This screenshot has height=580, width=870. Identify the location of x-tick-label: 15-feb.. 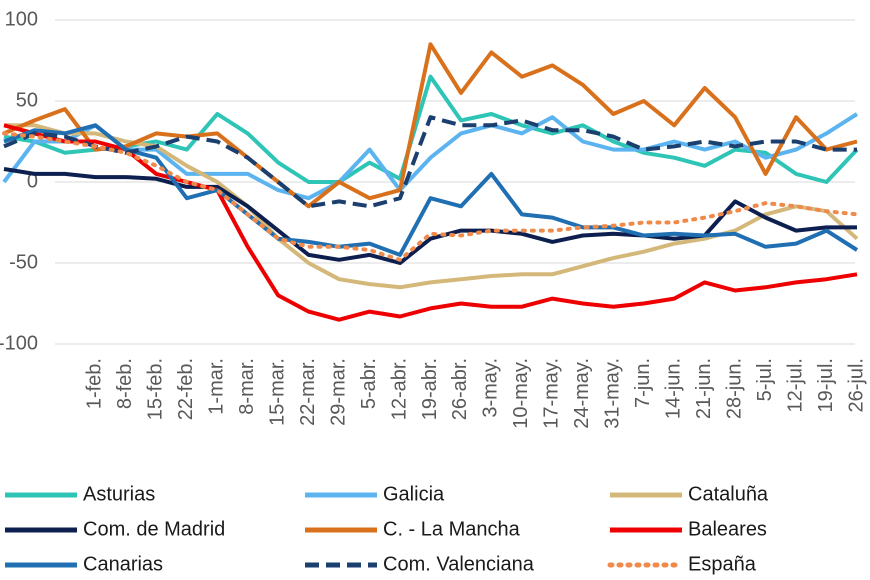
(156, 389).